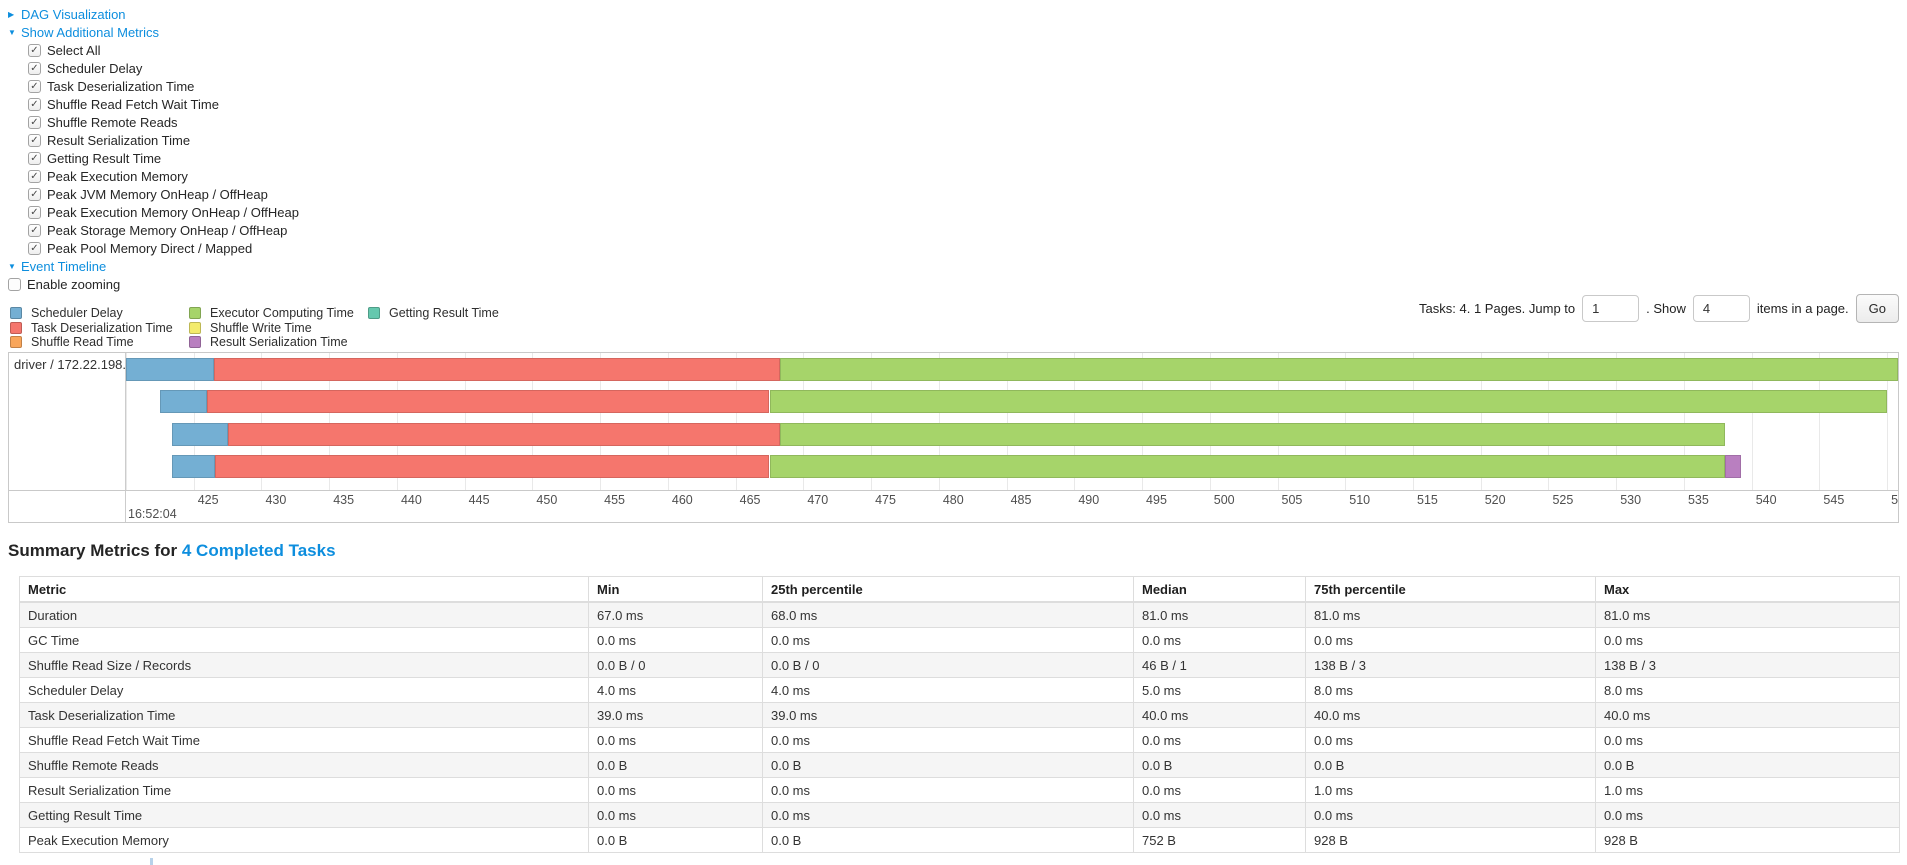 Image resolution: width=1907 pixels, height=865 pixels. Describe the element at coordinates (282, 313) in the screenshot. I see `legend-label: Executor Computing Time` at that location.